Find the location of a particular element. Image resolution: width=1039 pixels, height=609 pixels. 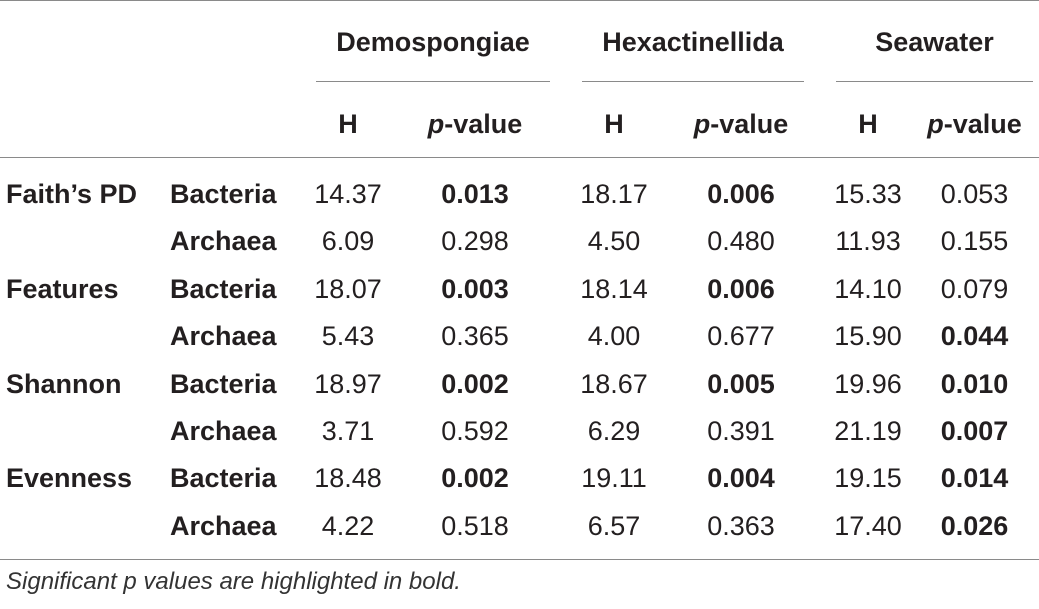

p-value: 0.518 is located at coordinates (475, 526).